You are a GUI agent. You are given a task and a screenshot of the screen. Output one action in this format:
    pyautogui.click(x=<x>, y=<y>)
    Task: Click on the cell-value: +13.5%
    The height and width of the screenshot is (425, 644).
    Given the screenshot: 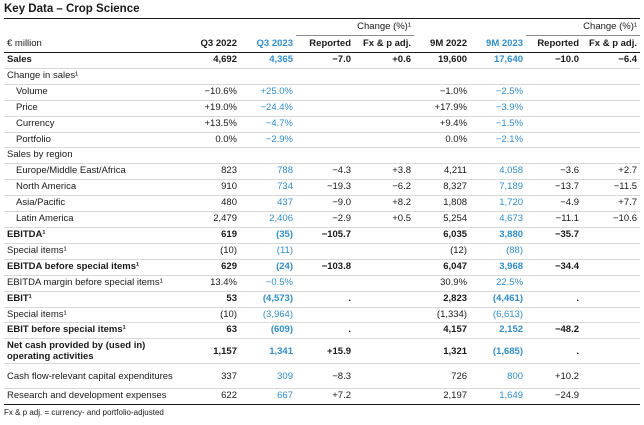 What is the action you would take?
    pyautogui.click(x=212, y=124)
    